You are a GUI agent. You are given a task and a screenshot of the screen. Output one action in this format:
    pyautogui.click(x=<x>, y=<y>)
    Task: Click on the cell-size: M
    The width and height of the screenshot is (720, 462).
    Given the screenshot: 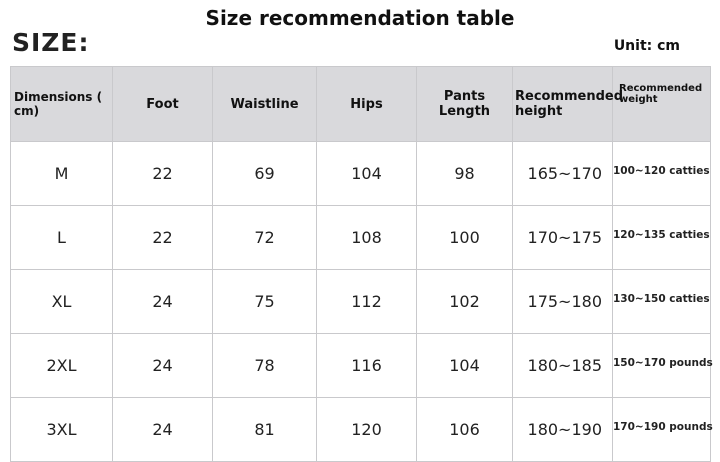 What is the action you would take?
    pyautogui.click(x=61, y=173)
    